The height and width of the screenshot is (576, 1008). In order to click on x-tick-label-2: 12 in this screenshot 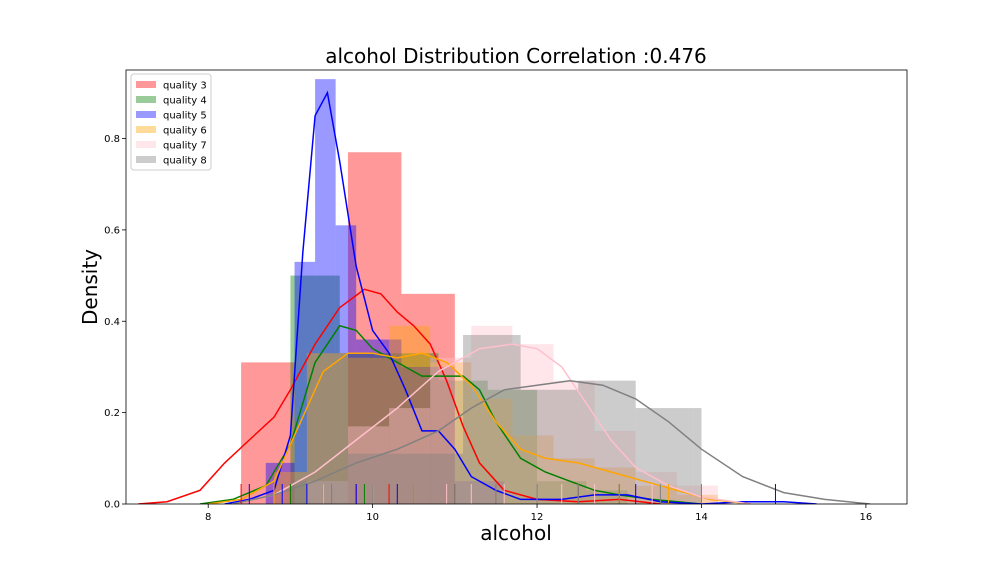, I will do `click(537, 517)`.